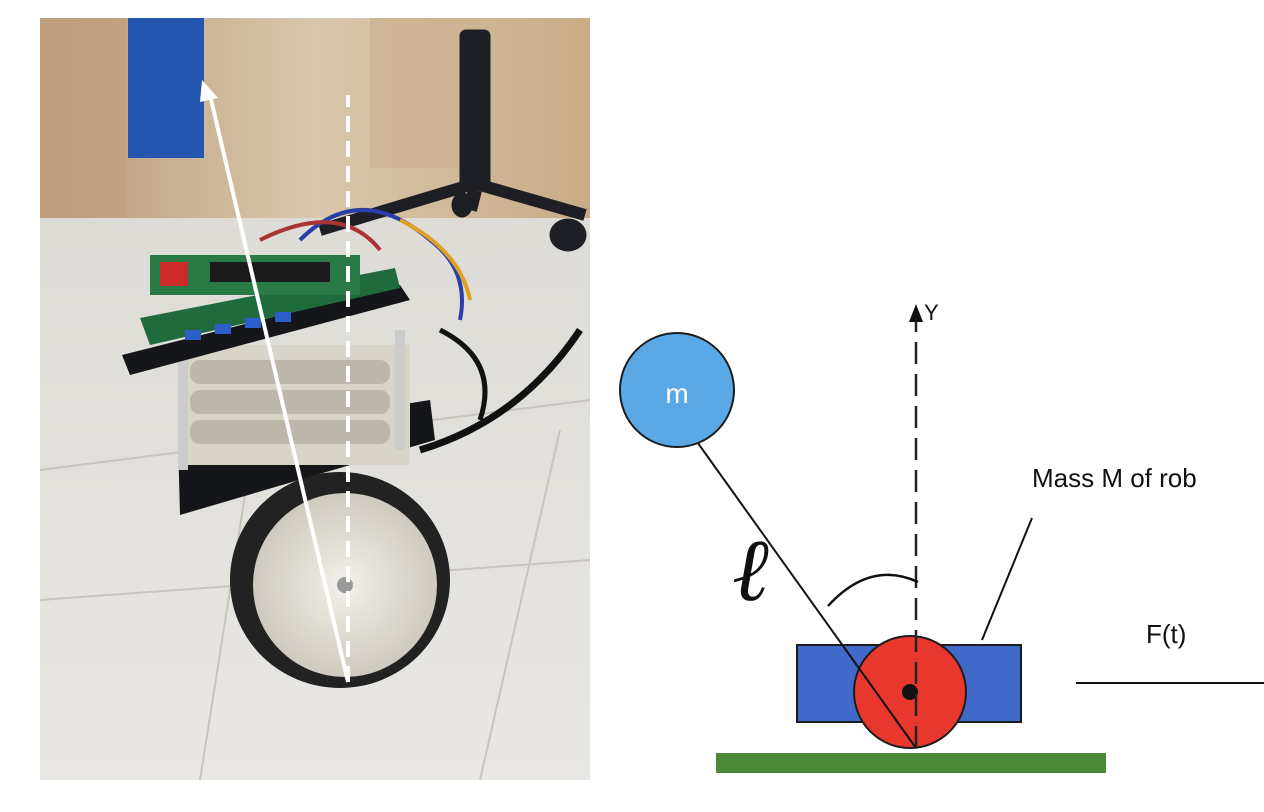 This screenshot has width=1264, height=812. What do you see at coordinates (911, 763) in the screenshot?
I see `ground-bar` at bounding box center [911, 763].